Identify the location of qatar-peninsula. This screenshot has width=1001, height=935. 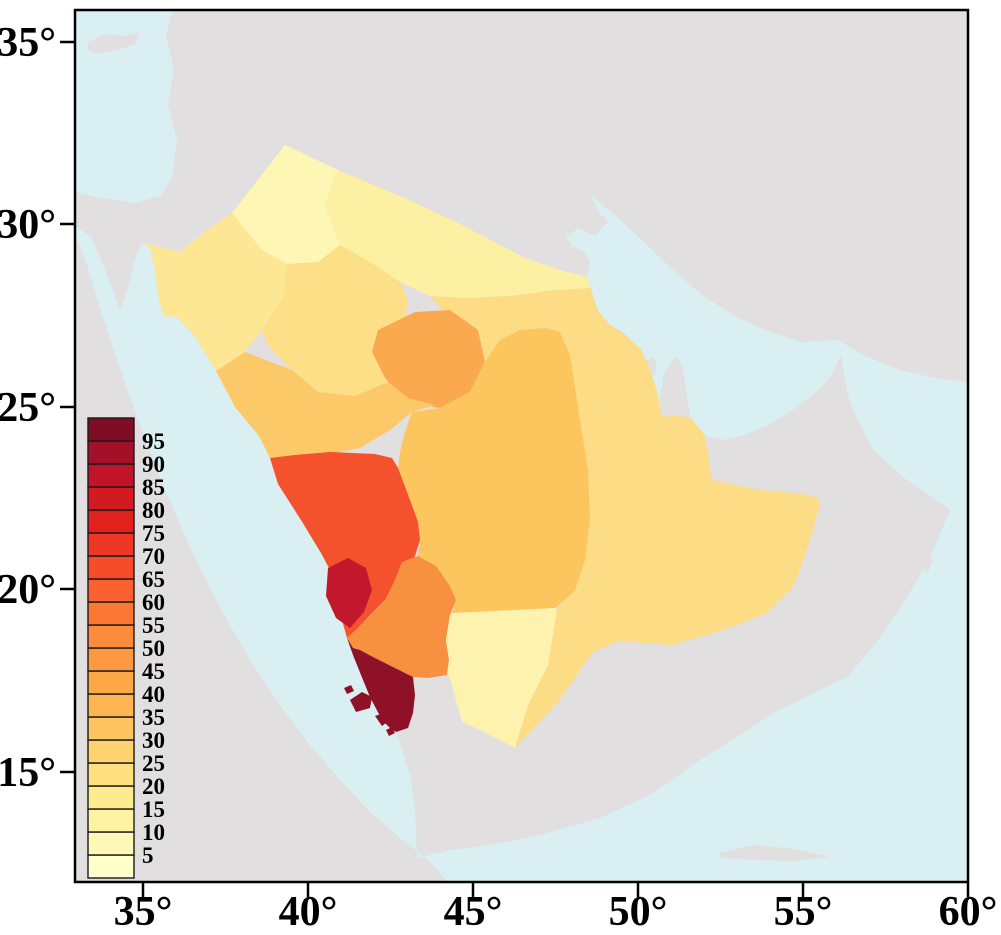
(675, 387).